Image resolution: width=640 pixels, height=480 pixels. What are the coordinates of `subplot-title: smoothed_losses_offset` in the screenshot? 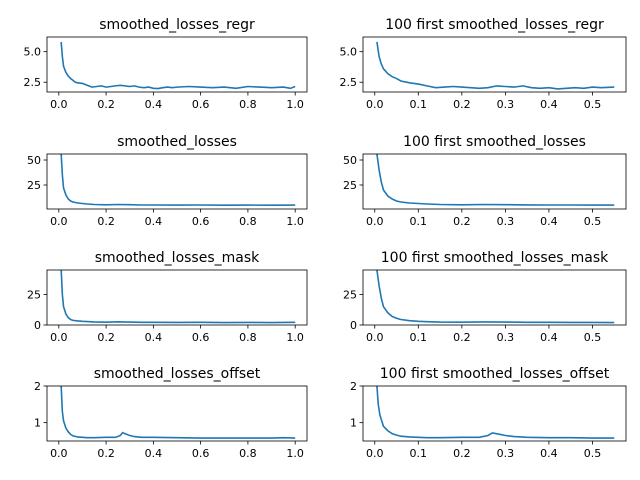 It's located at (177, 374).